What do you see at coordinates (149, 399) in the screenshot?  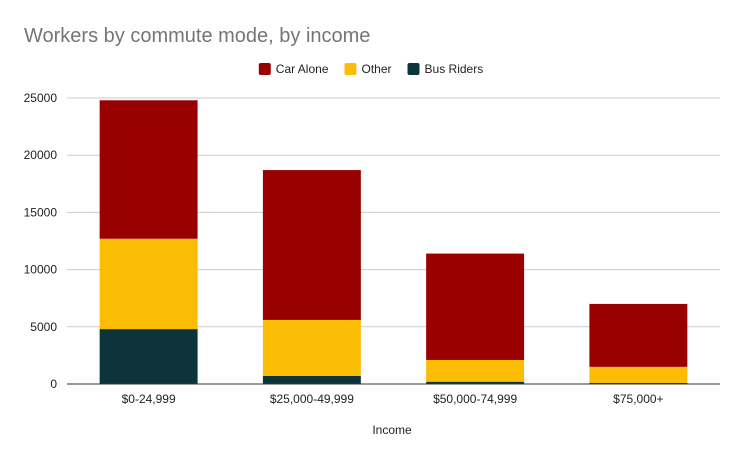 I see `x-tick-label: $0-24,999` at bounding box center [149, 399].